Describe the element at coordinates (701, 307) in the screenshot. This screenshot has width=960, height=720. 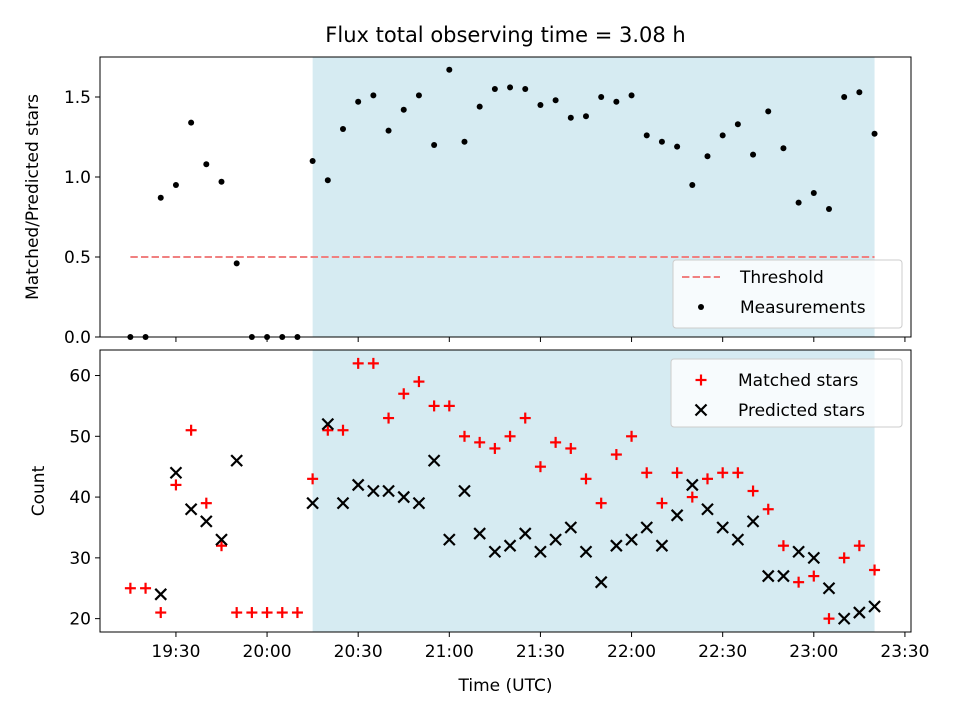
I see `legend-measurements-swatch` at that location.